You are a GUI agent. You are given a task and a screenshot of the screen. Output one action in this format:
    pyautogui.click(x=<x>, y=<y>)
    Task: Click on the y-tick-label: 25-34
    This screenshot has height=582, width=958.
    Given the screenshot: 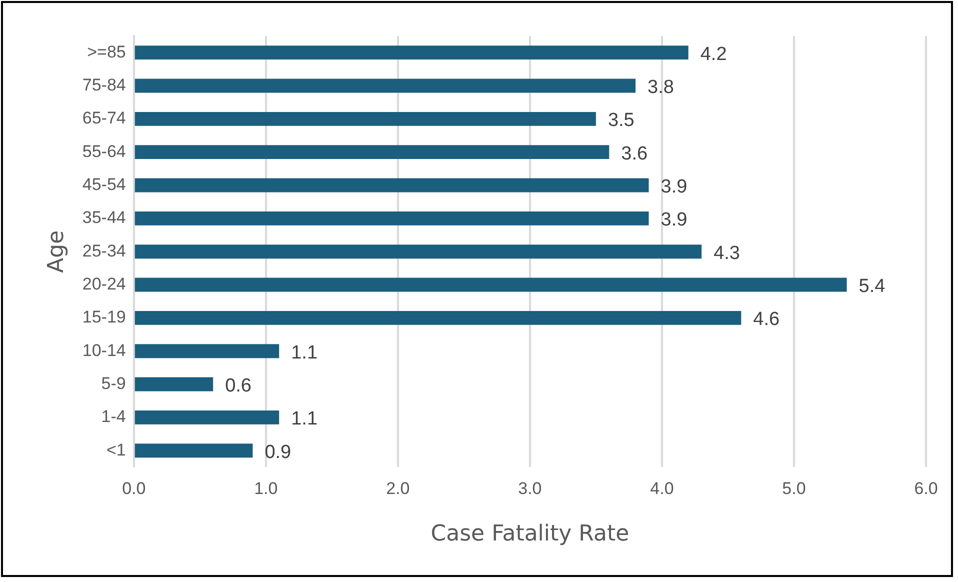 What is the action you would take?
    pyautogui.click(x=104, y=250)
    